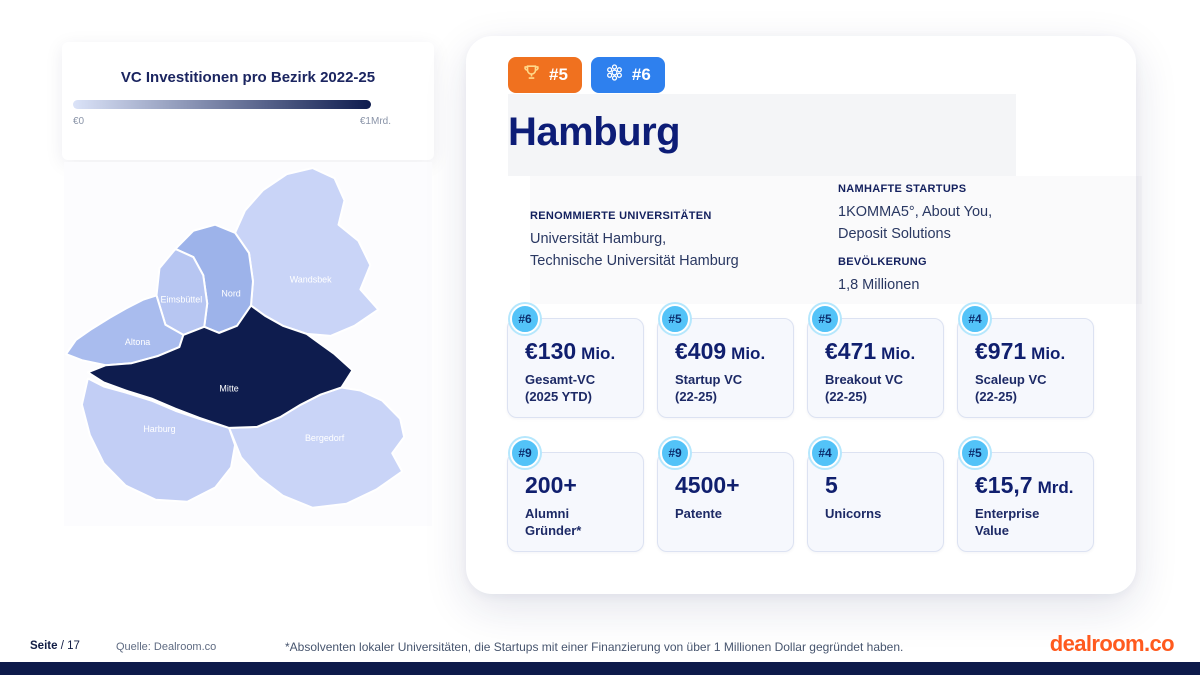 This screenshot has width=1200, height=675. I want to click on map-title: VC Investitionen pro Bezirk 2022-25, so click(248, 77).